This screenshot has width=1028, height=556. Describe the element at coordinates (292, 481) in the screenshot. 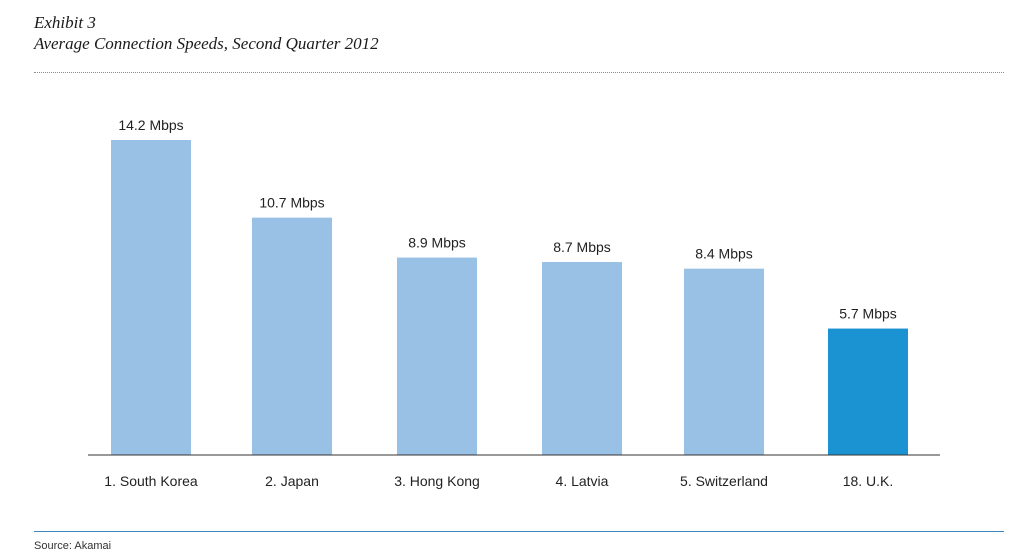

I see `category-label-1: 2. Japan` at that location.